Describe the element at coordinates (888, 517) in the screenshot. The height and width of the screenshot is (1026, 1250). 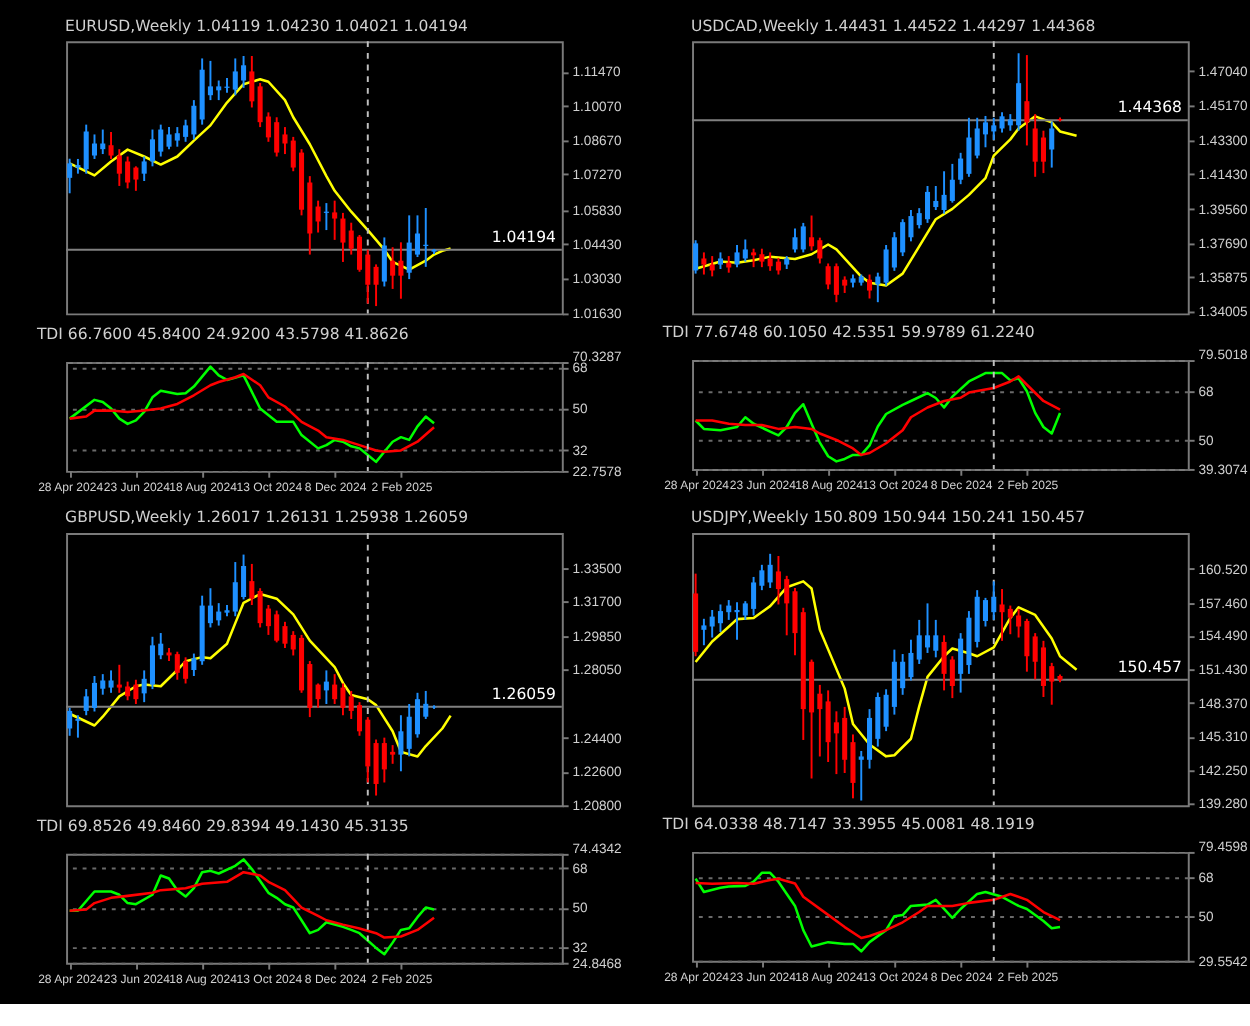
I see `chart-title: USDJPY,Weekly 150.809 150.944 150.241 150.457` at that location.